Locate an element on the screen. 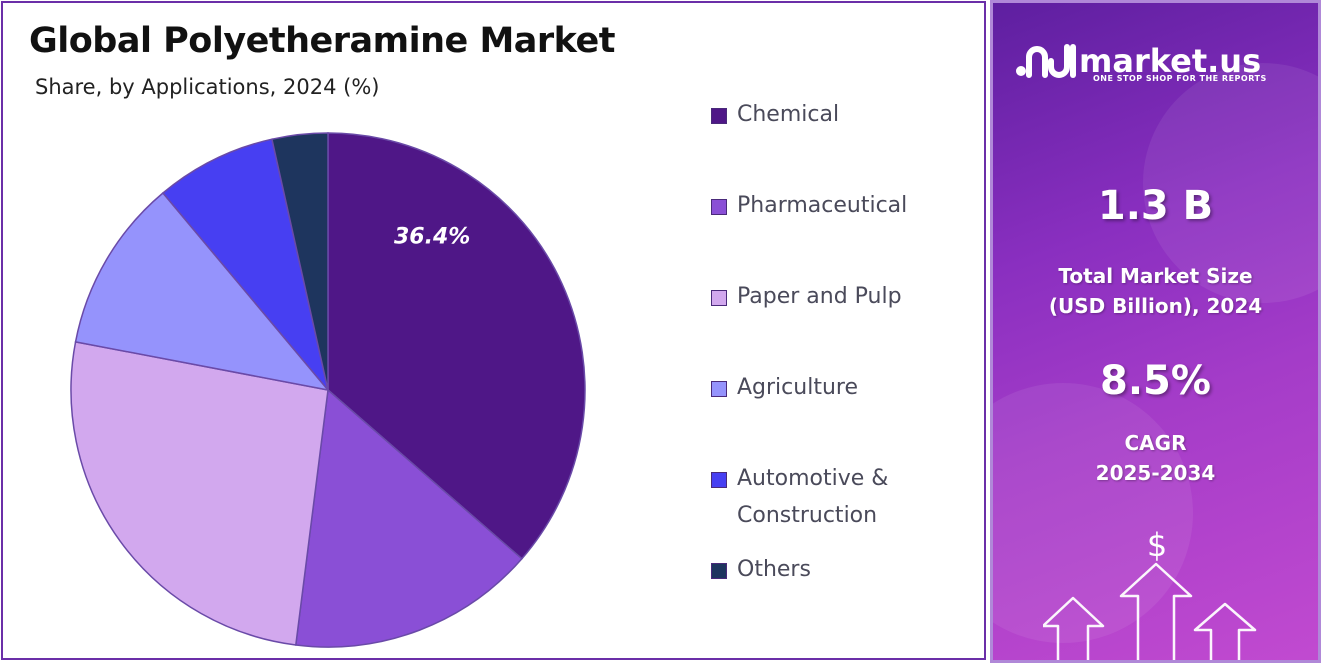 The height and width of the screenshot is (663, 1321). pie-slice-others is located at coordinates (300, 261).